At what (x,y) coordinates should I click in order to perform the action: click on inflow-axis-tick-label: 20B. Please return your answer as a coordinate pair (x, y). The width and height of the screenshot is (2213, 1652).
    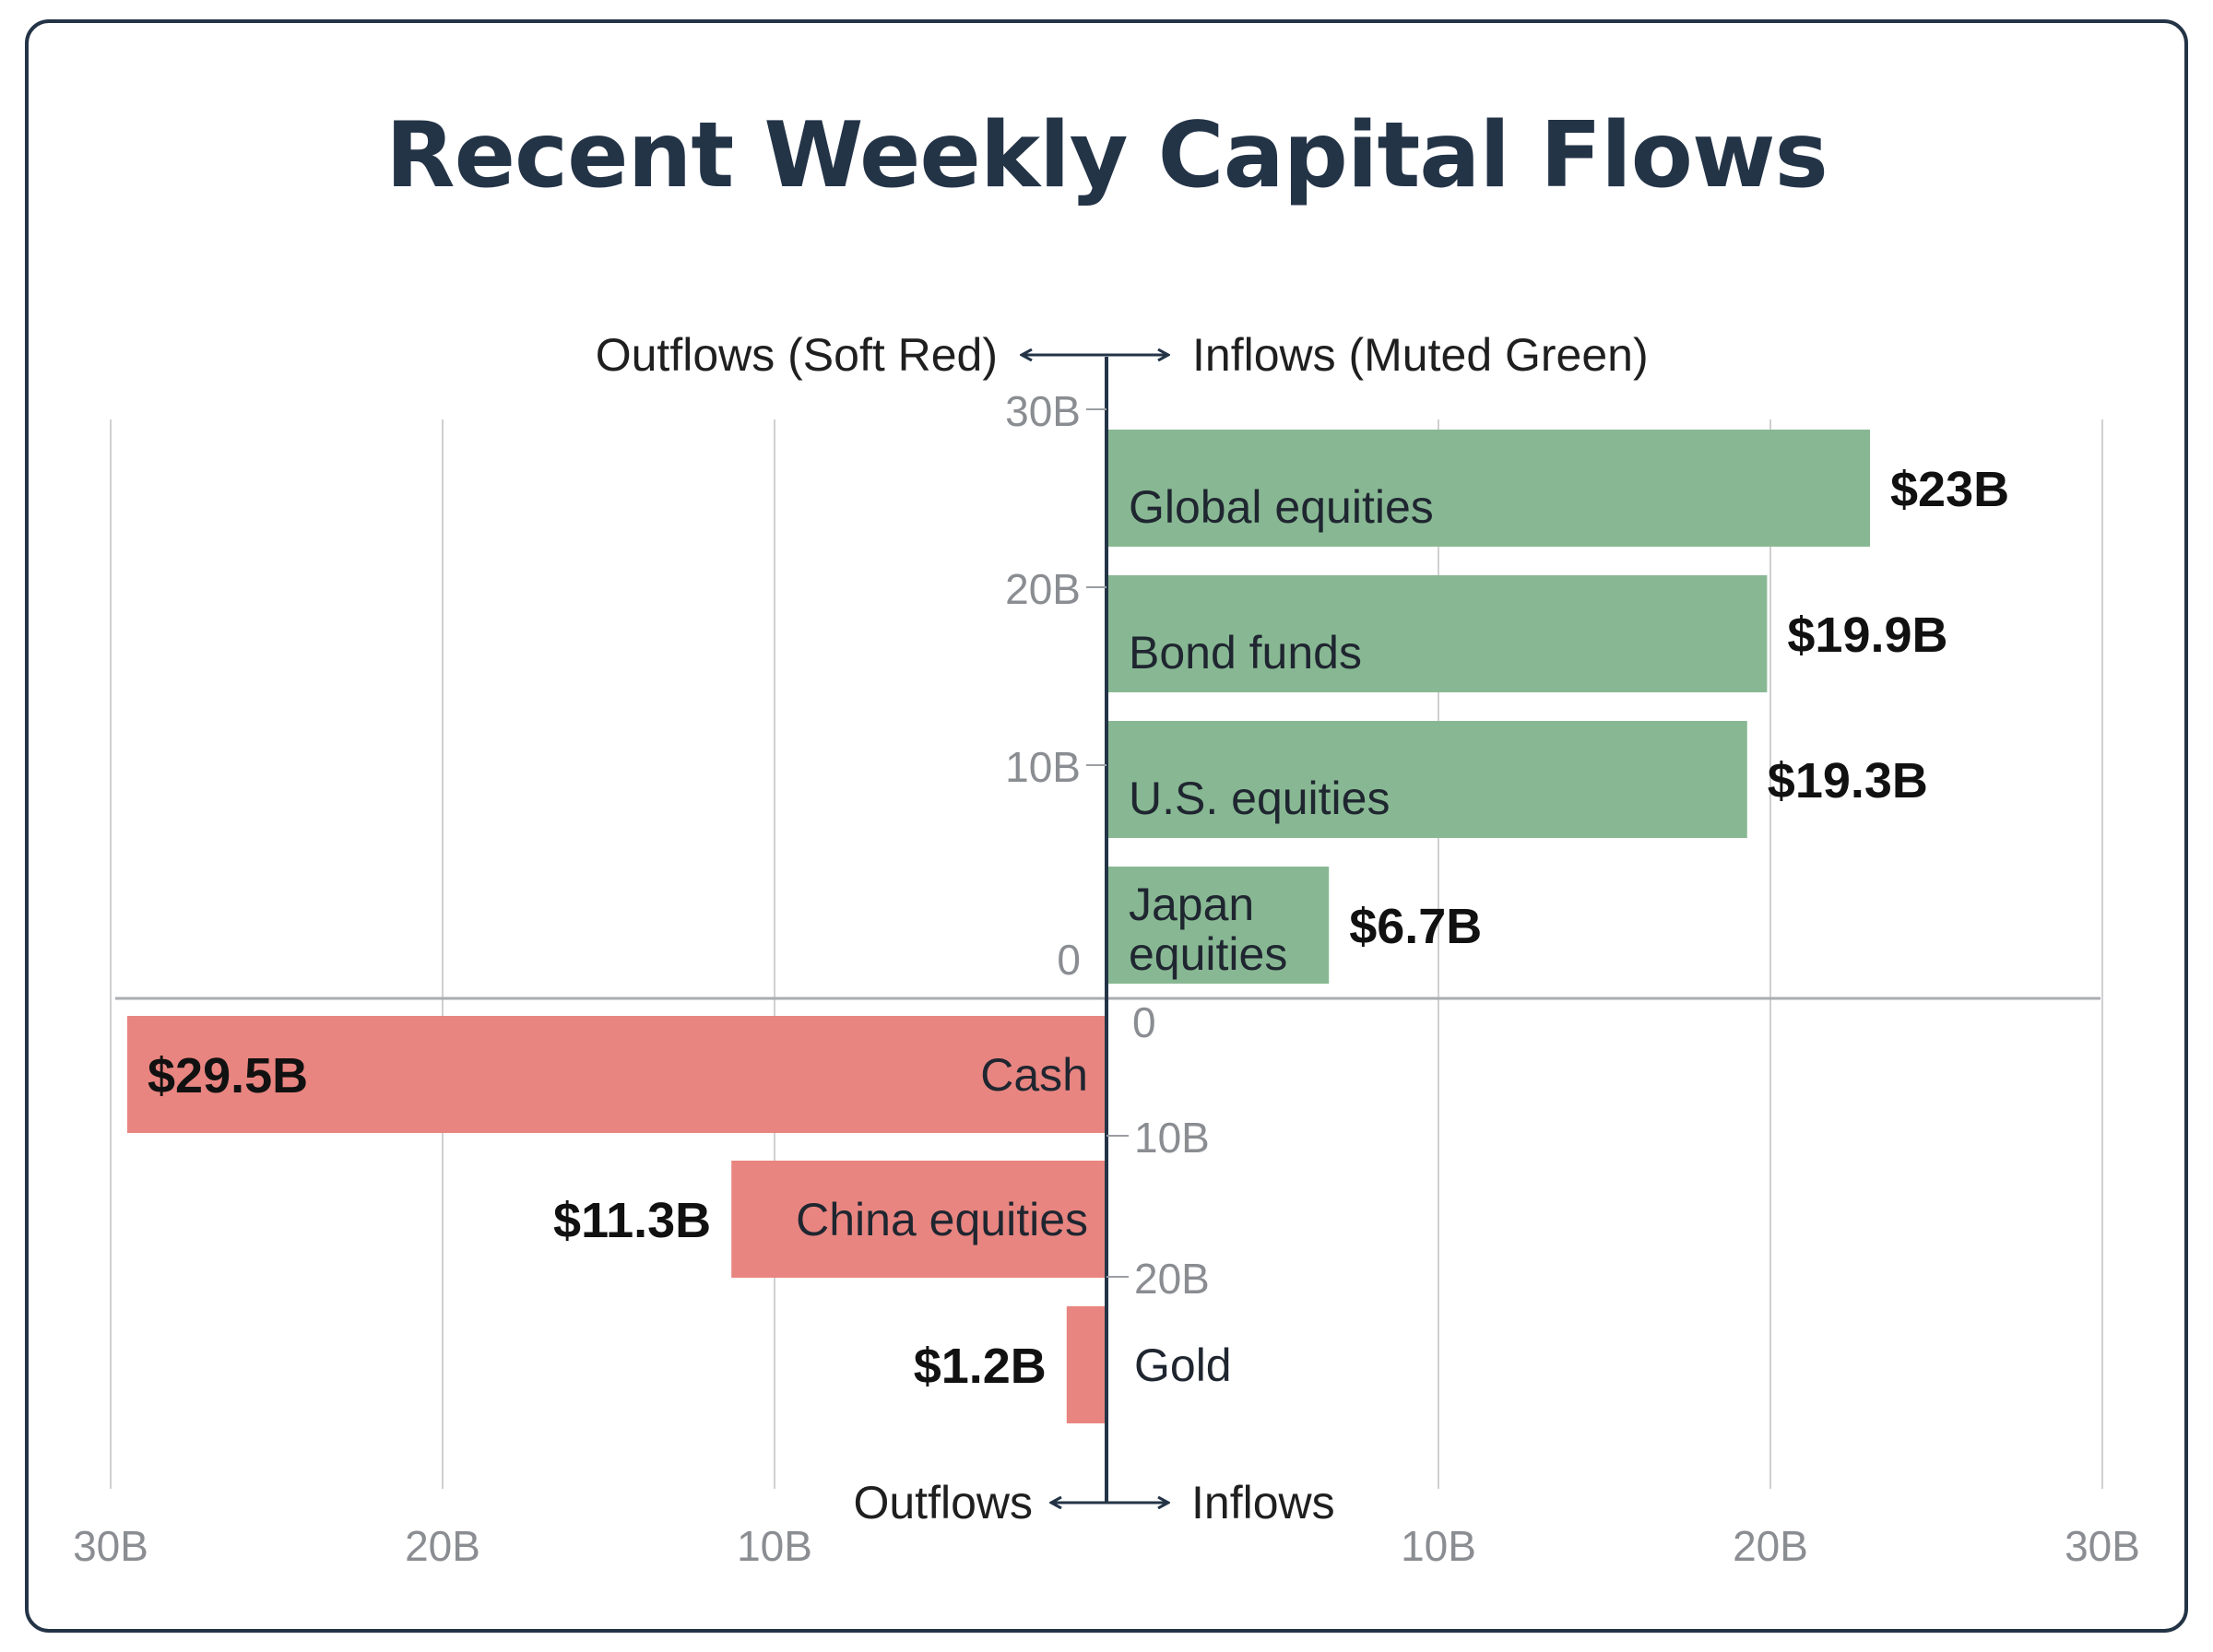
    Looking at the image, I should click on (1043, 589).